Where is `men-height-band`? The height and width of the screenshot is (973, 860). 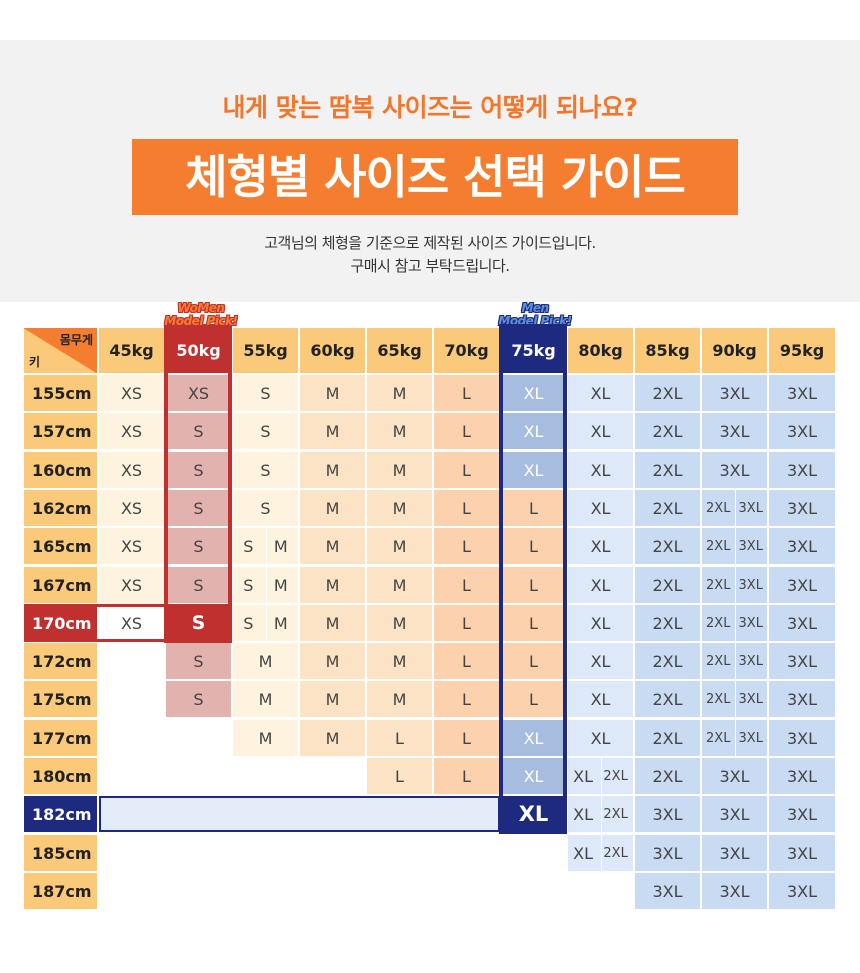
men-height-band is located at coordinates (299, 814).